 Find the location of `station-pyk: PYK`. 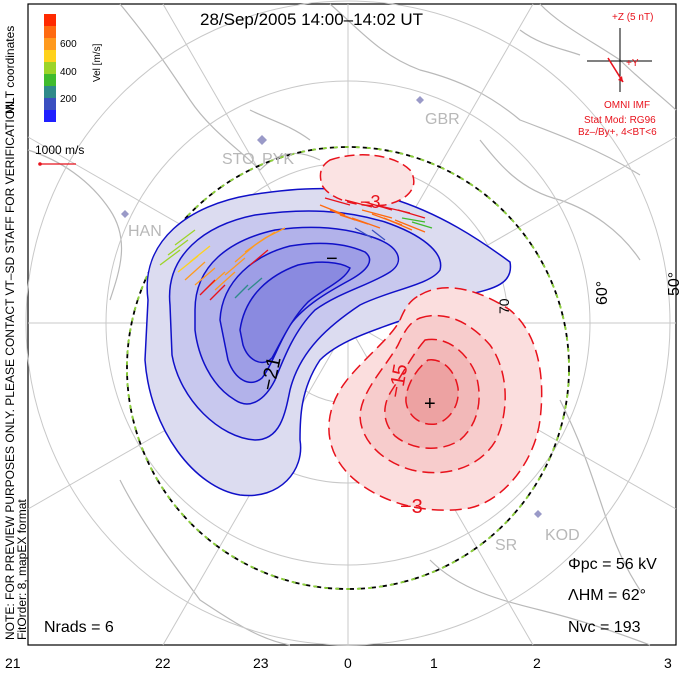

station-pyk: PYK is located at coordinates (278, 159).